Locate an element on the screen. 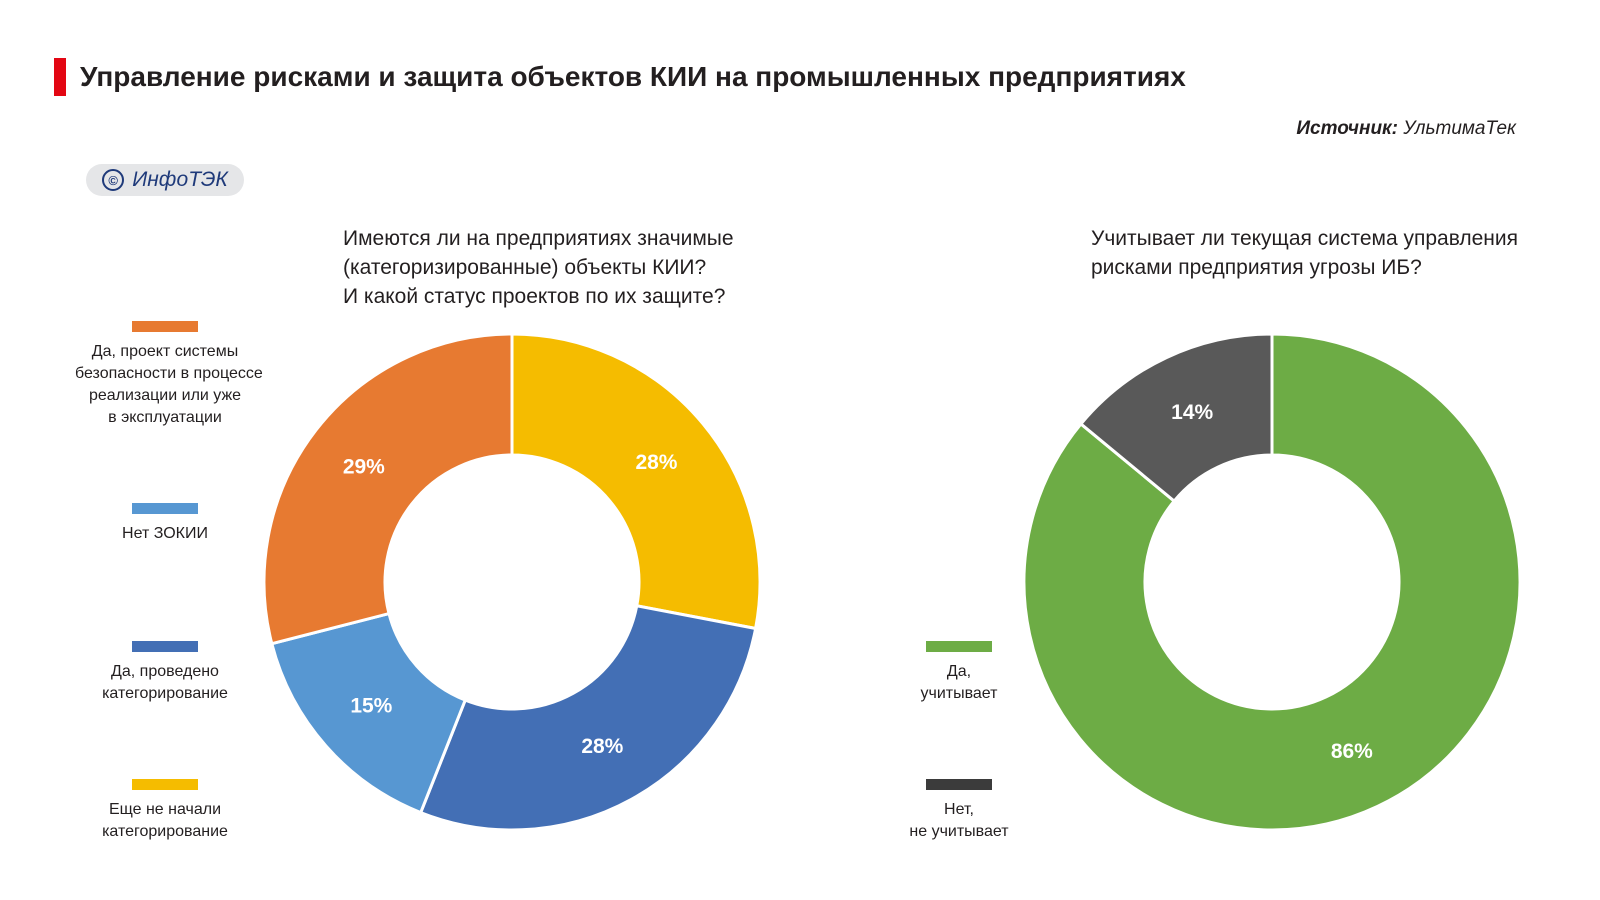 Image resolution: width=1600 pixels, height=900 pixels. chart2-legend-item: Нет, не учитывает is located at coordinates (959, 811).